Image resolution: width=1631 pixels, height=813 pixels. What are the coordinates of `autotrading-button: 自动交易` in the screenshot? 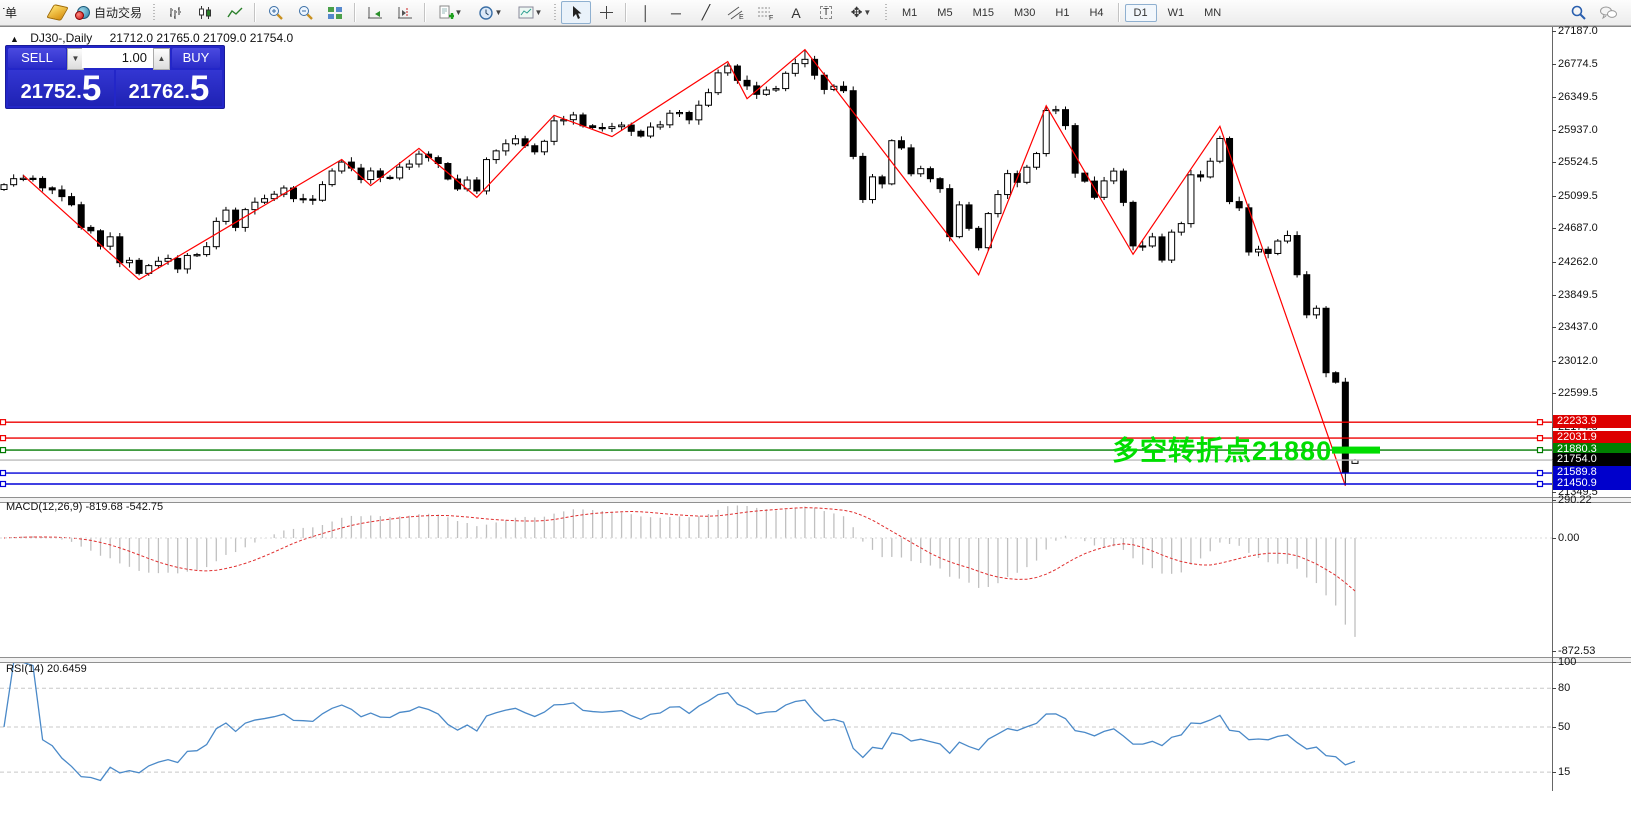 It's located at (110, 12).